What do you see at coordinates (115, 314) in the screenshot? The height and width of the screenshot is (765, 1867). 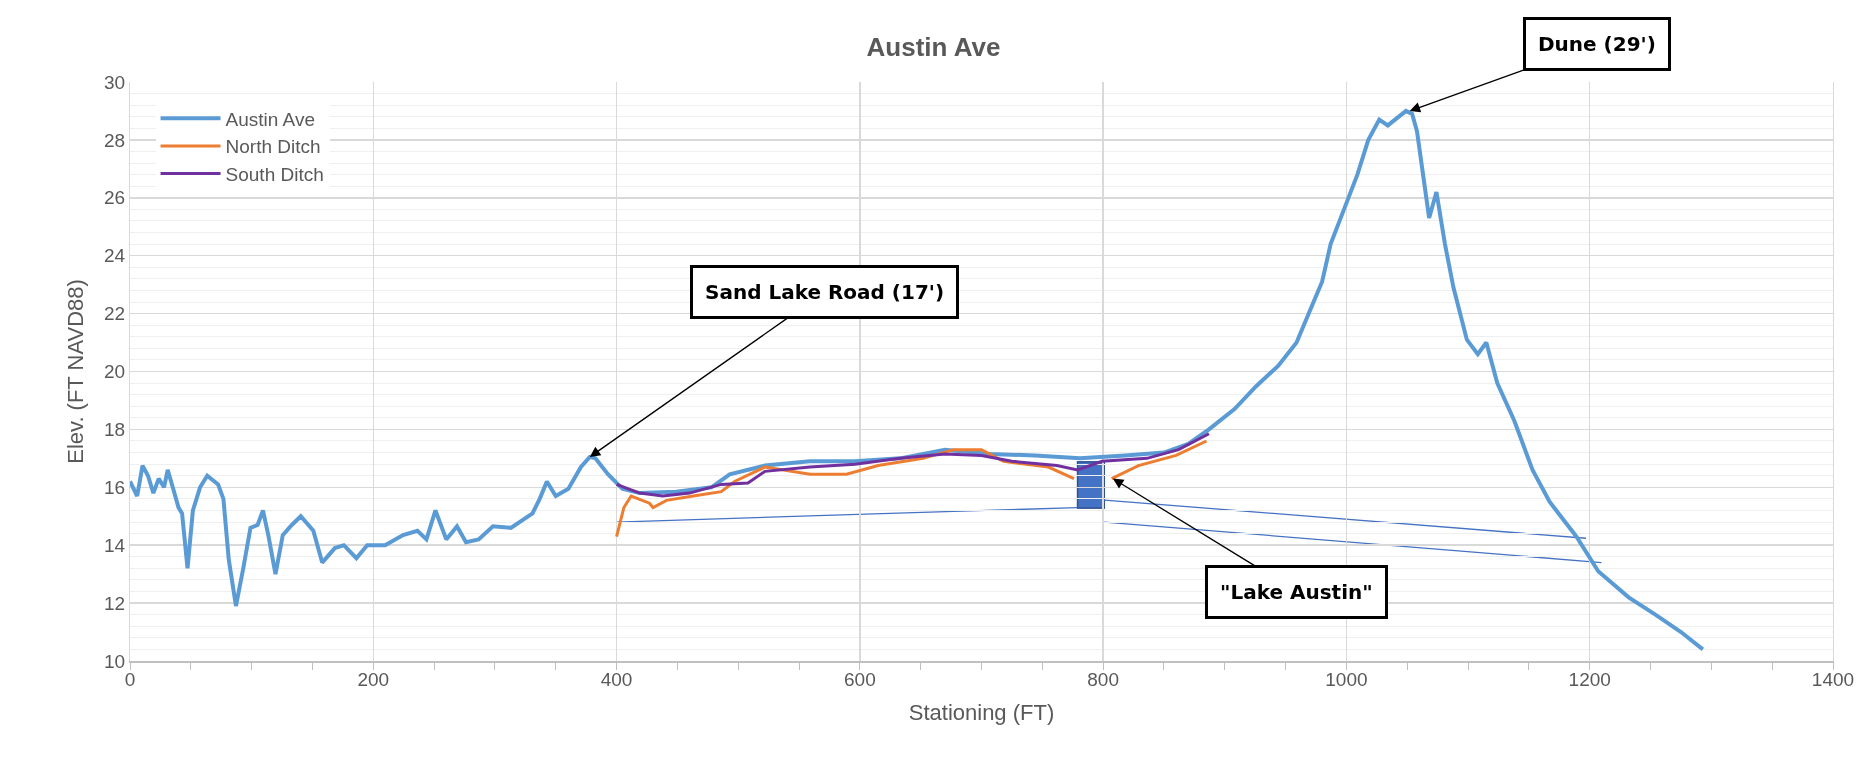 I see `y-tick-label: 22` at bounding box center [115, 314].